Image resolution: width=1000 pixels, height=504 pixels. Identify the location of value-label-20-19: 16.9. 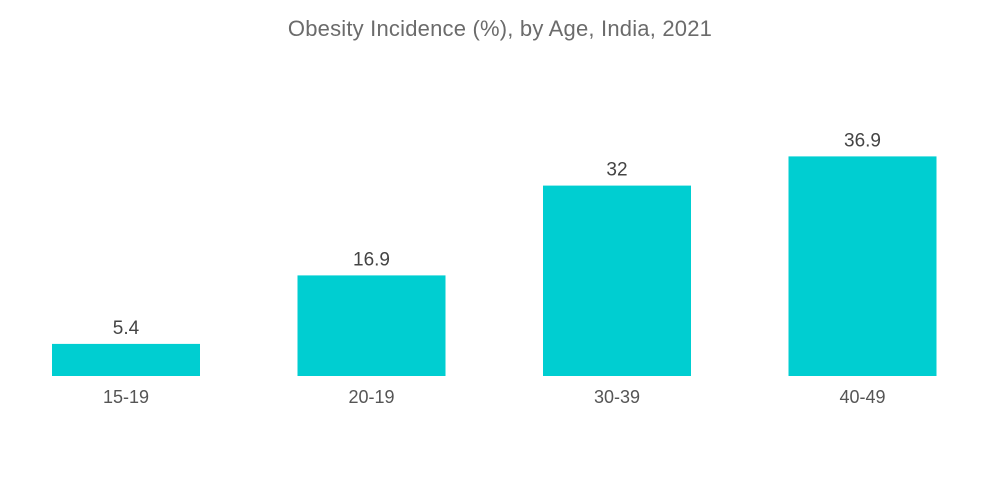
(371, 259).